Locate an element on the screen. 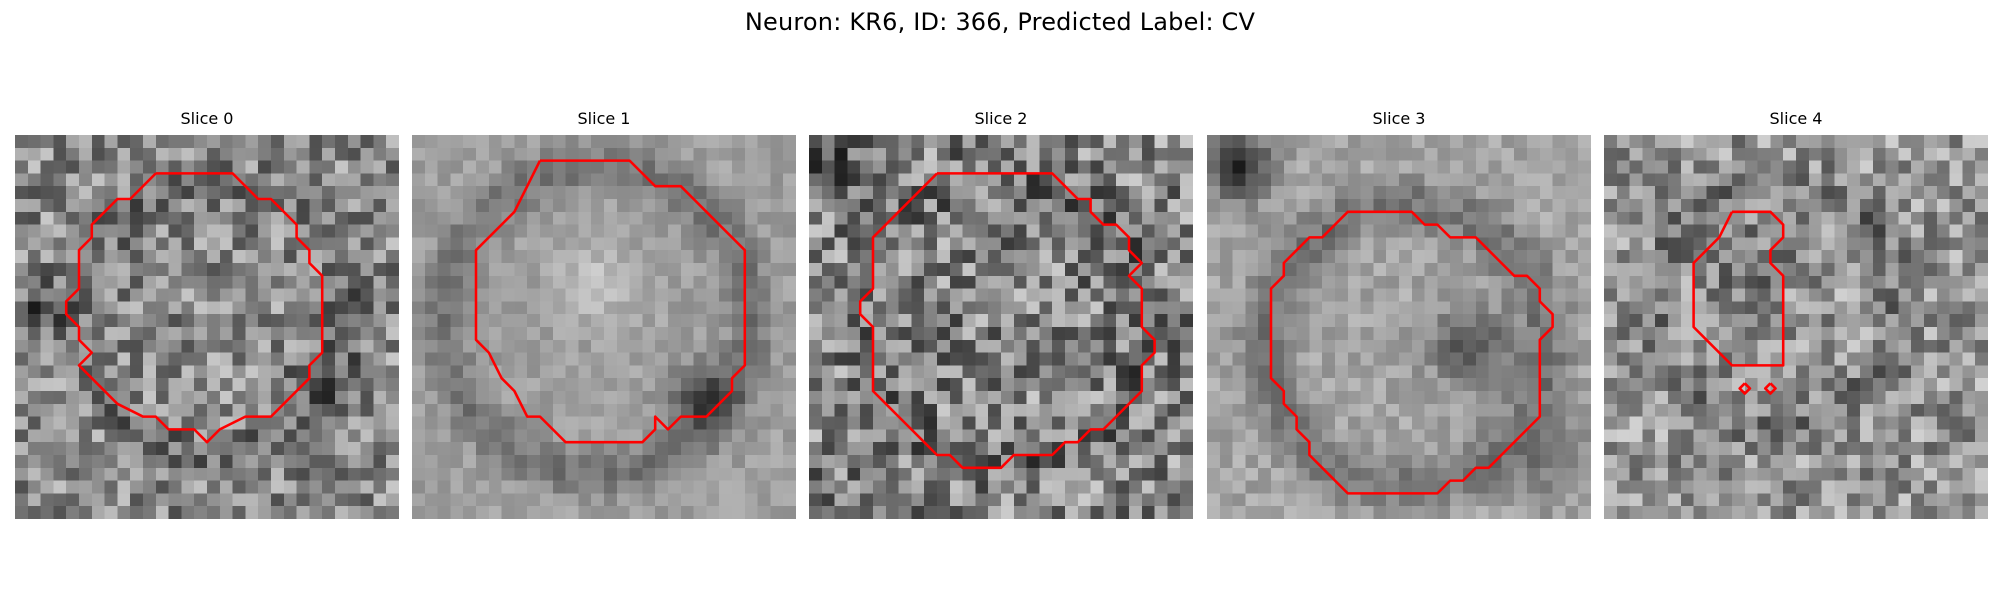 The image size is (2000, 600). slice-title-4: Slice 4 is located at coordinates (1796, 118).